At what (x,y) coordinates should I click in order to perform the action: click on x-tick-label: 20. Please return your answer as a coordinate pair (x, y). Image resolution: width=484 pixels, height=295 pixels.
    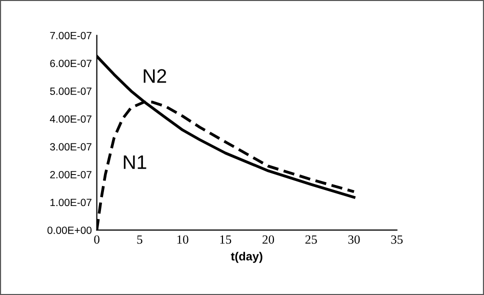
    Looking at the image, I should click on (268, 239).